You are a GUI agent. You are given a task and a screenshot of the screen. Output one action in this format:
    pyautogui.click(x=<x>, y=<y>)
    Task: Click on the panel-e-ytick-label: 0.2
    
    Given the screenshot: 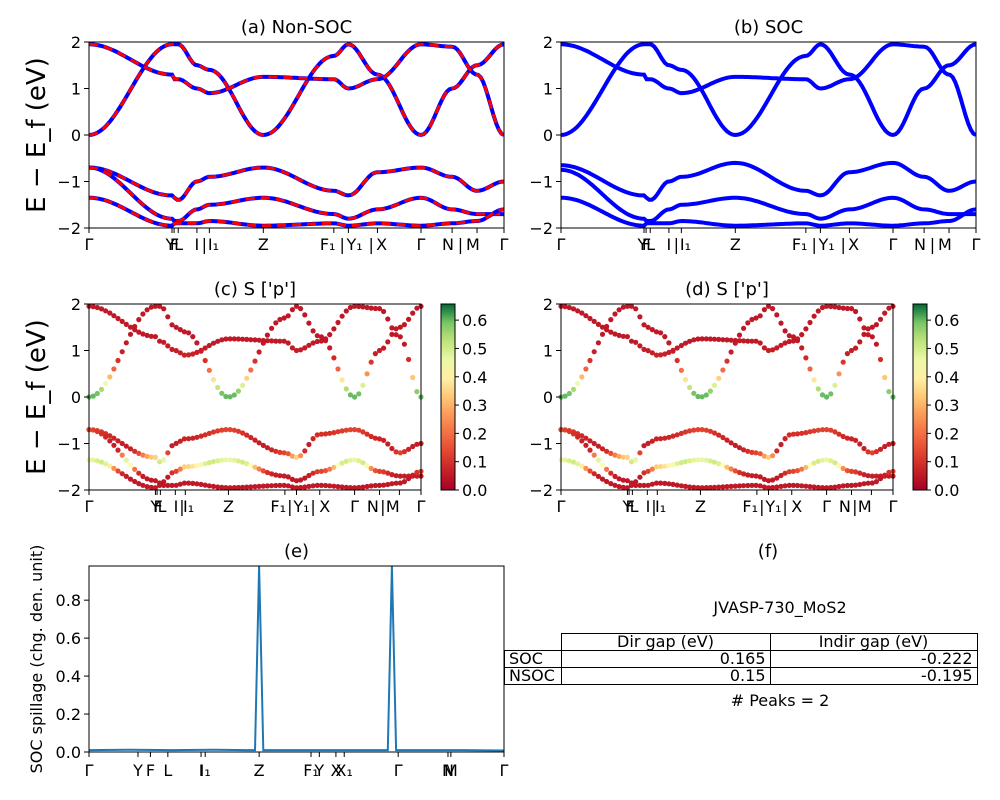 What is the action you would take?
    pyautogui.click(x=68, y=714)
    